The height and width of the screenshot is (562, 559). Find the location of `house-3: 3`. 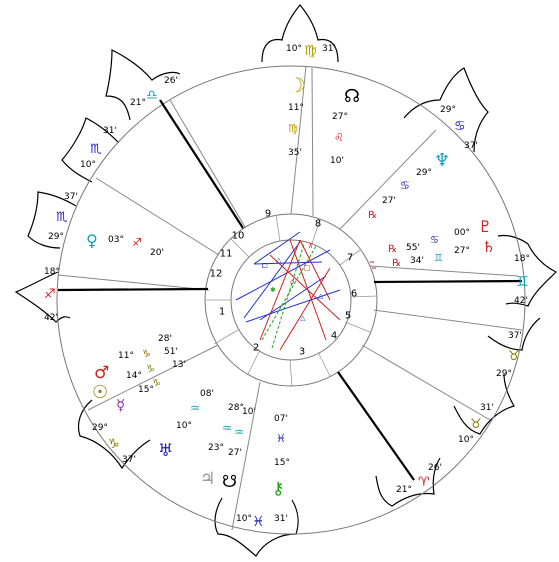

house-3: 3 is located at coordinates (302, 352).